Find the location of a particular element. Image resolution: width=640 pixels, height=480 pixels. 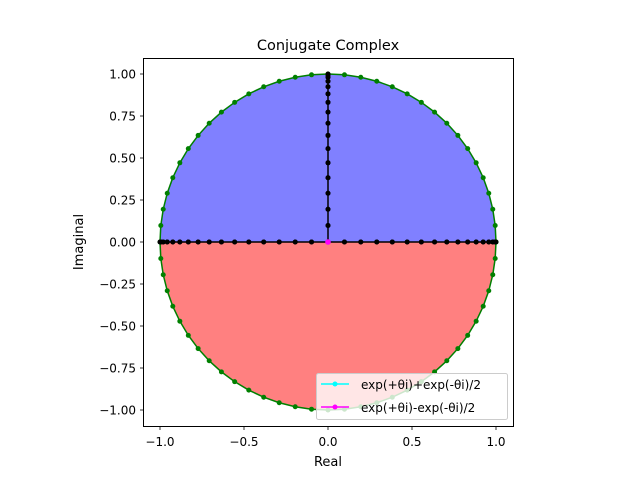

legend-entry-cyan: exp(+θi)+exp(-θi)/2 is located at coordinates (401, 385).